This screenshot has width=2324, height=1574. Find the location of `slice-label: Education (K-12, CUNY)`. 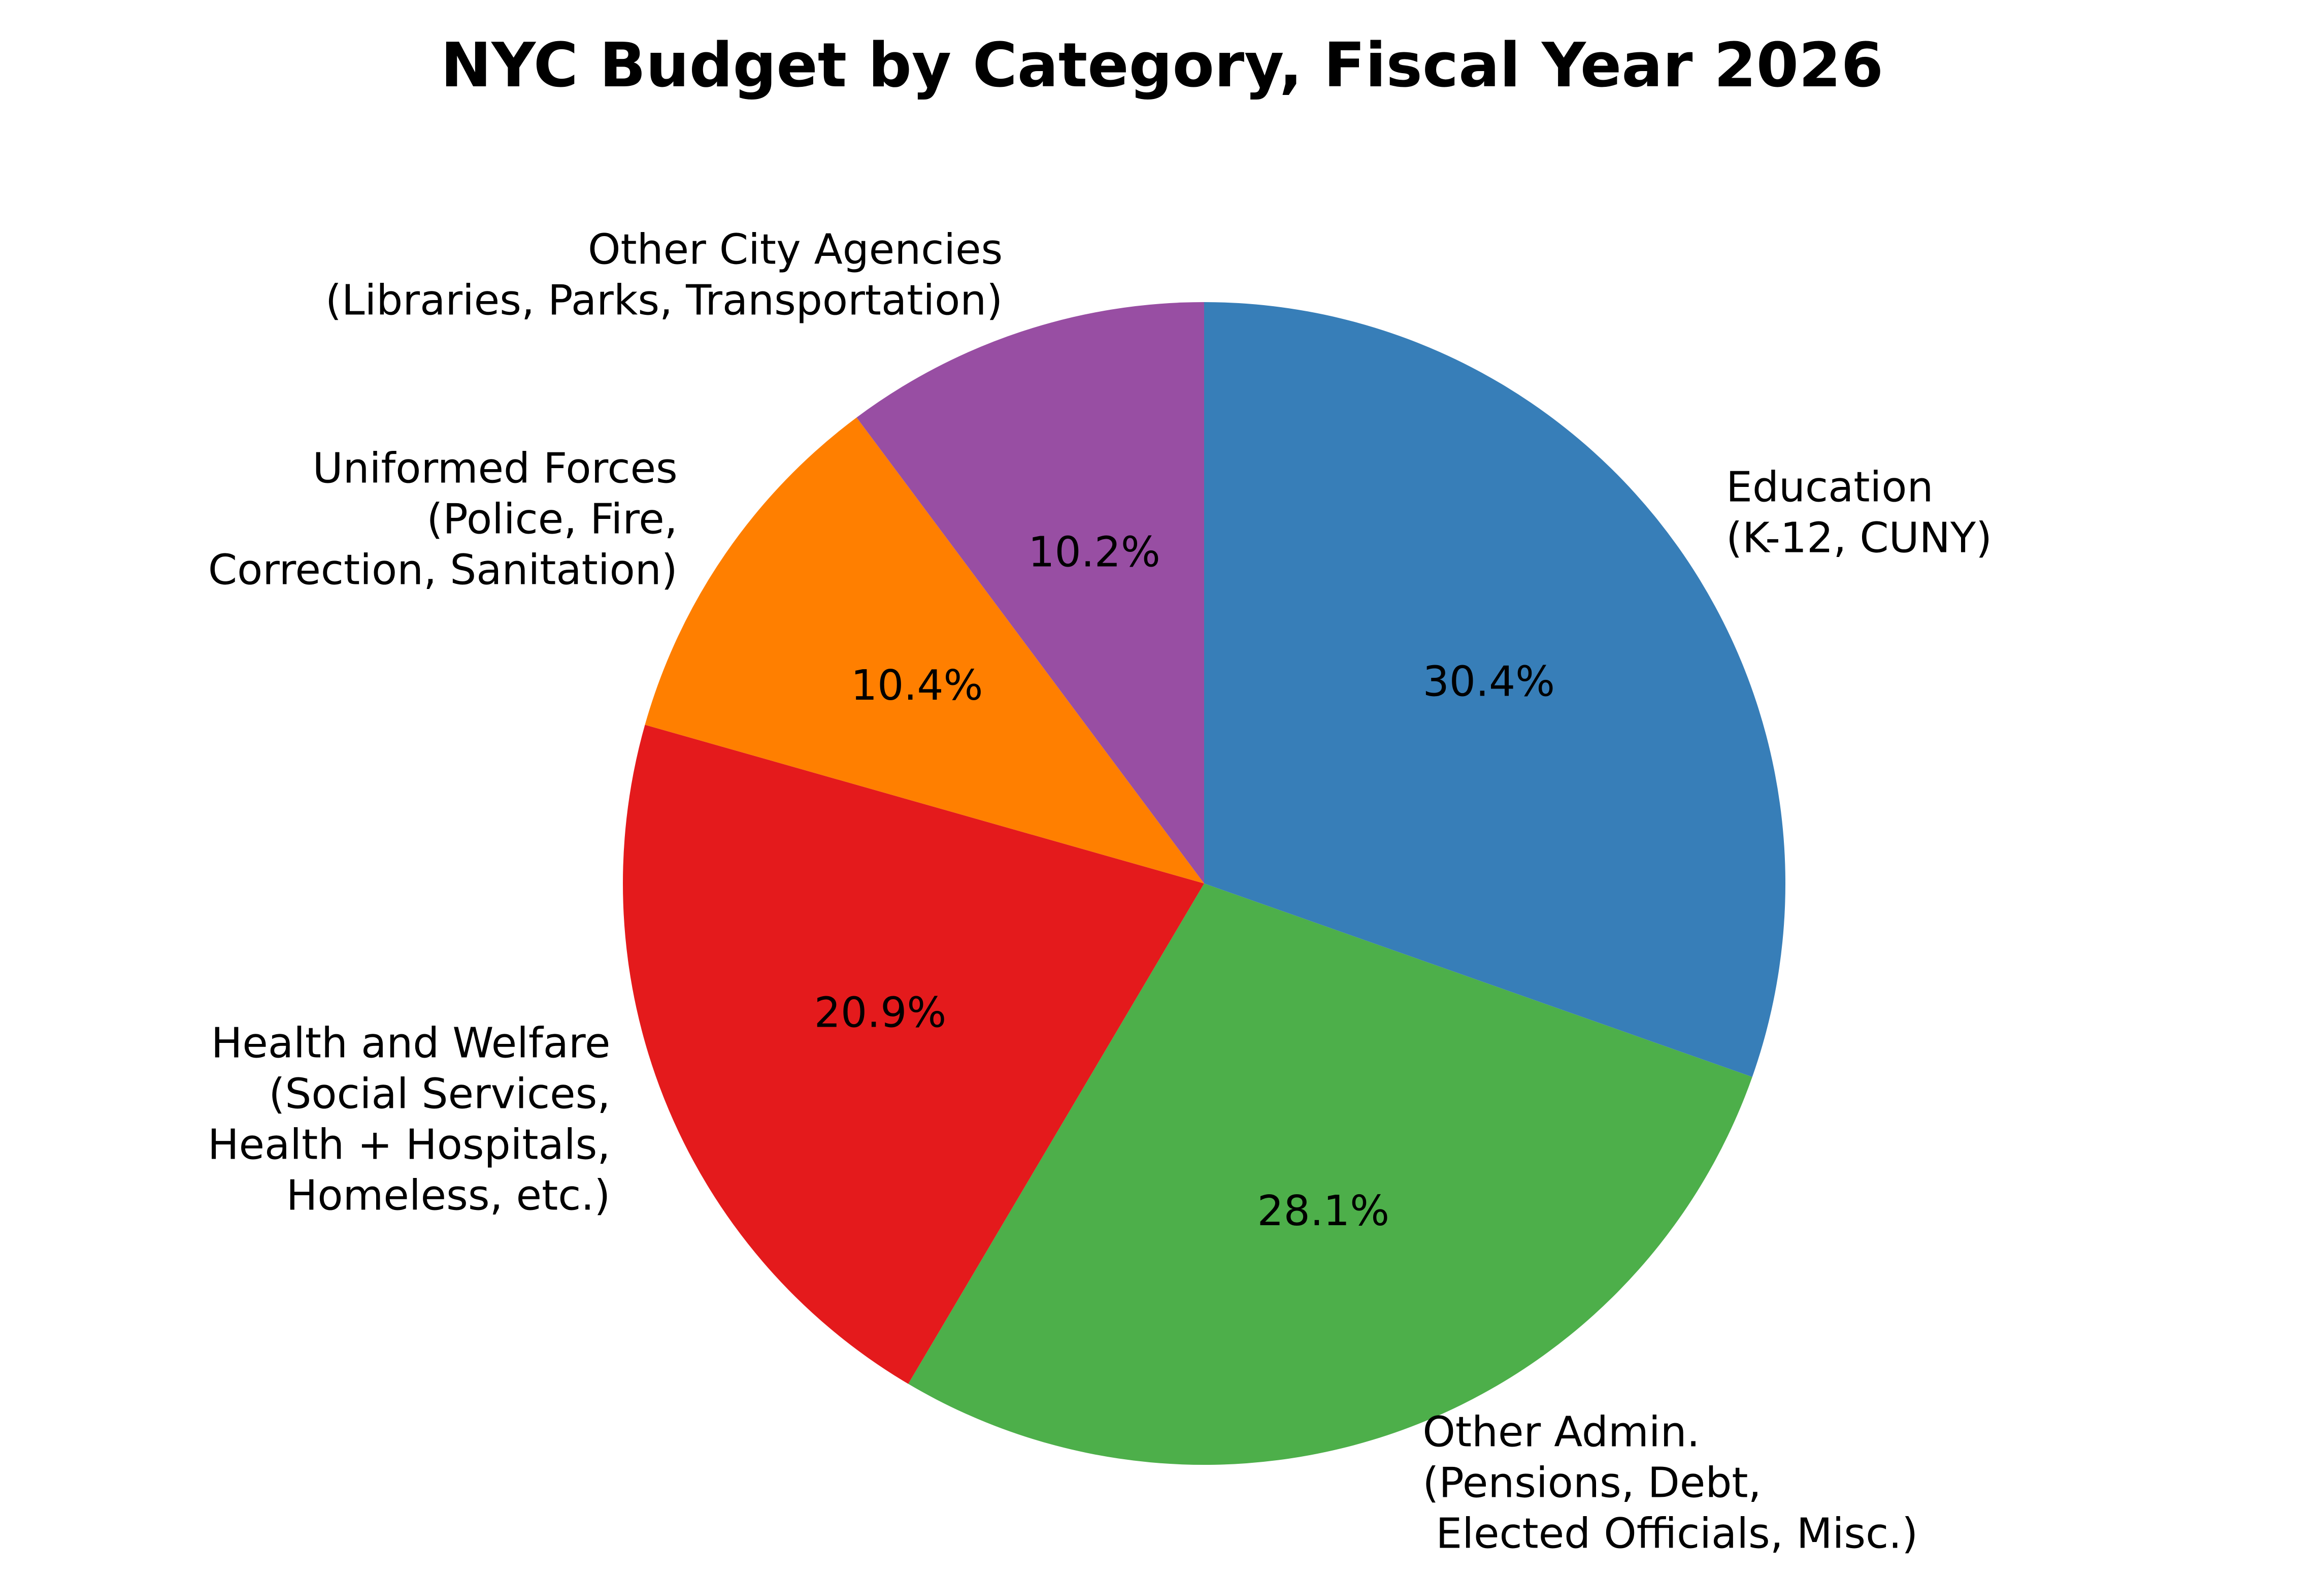

slice-label: Education (K-12, CUNY) is located at coordinates (1859, 513).